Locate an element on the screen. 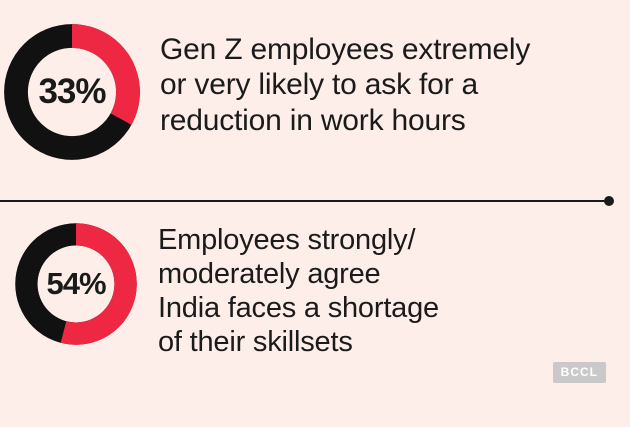 The width and height of the screenshot is (630, 427). watermark-badge: BCCL is located at coordinates (579, 372).